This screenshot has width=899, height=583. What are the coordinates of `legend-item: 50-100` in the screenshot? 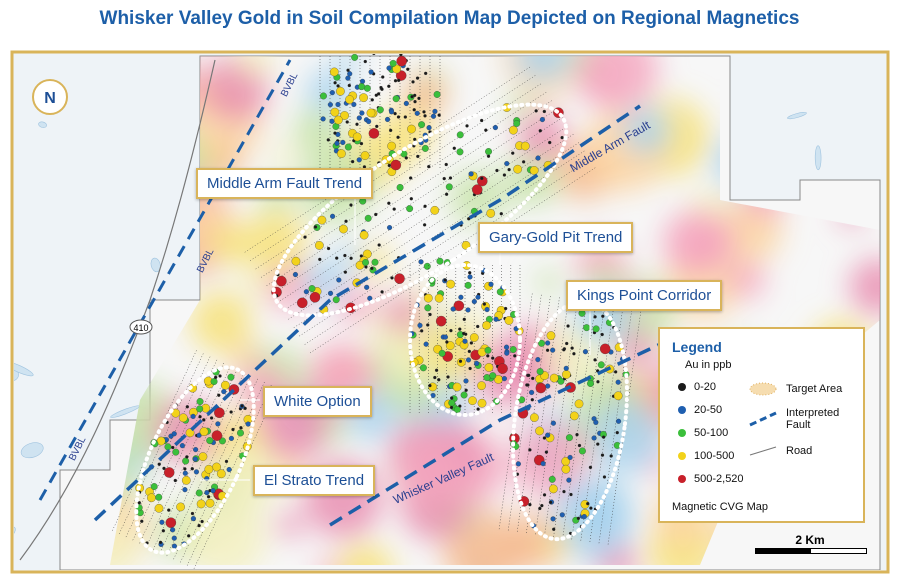 It's located at (703, 433).